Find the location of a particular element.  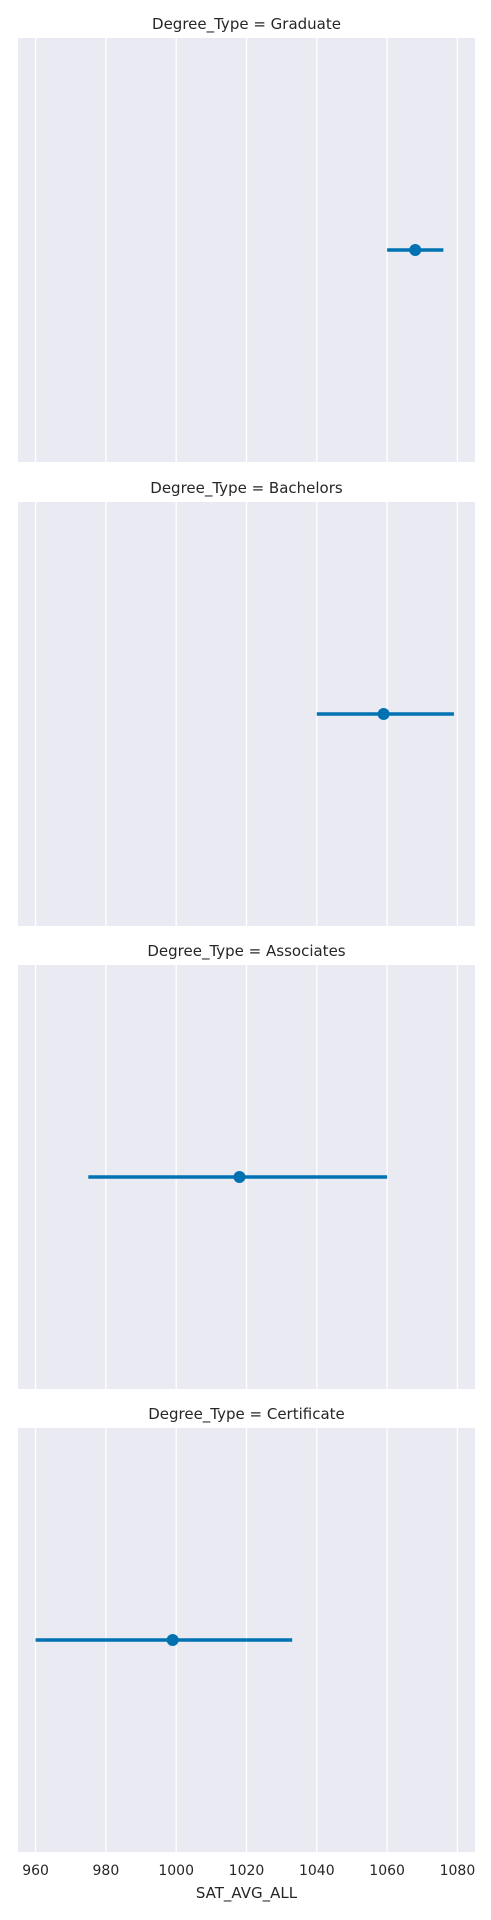

x-tick-label: 1060 is located at coordinates (387, 1871).